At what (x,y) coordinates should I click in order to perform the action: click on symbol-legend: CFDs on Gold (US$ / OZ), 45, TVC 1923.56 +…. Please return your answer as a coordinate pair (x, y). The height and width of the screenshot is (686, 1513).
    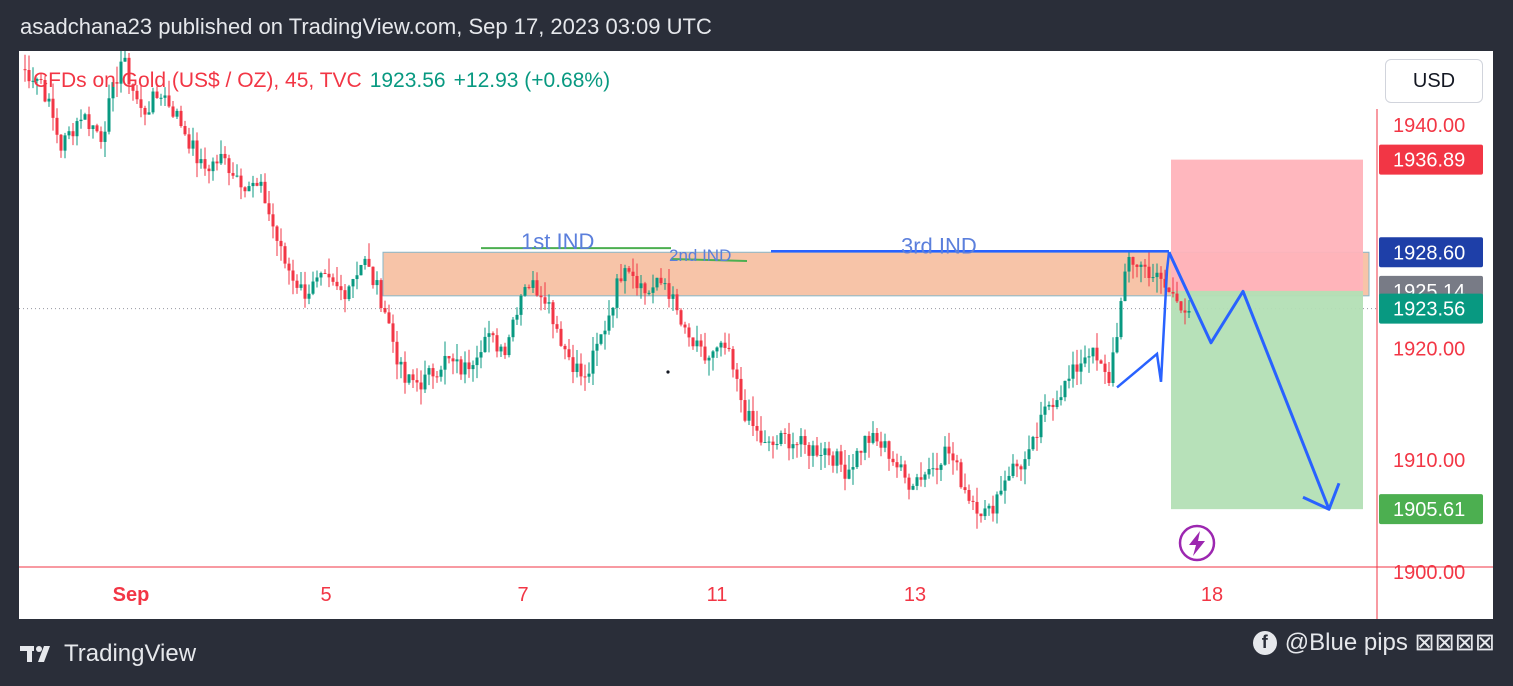
    Looking at the image, I should click on (321, 81).